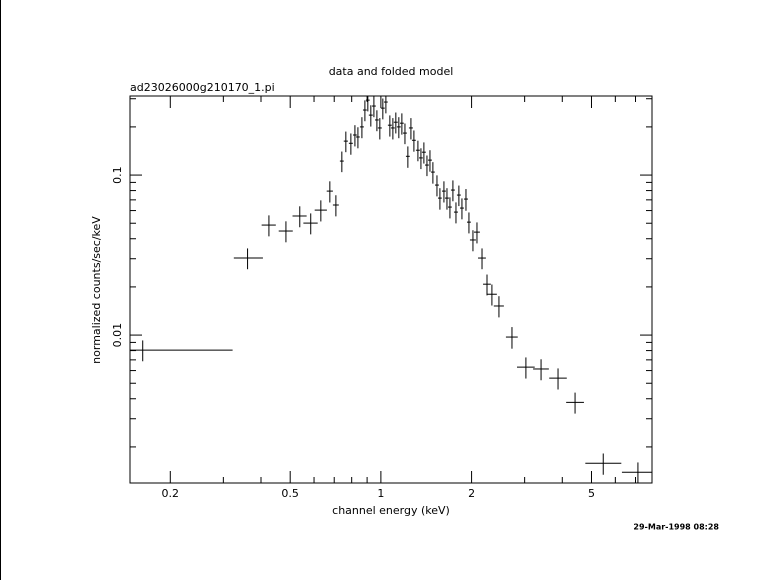  What do you see at coordinates (391, 71) in the screenshot?
I see `chart-title: data and folded model` at bounding box center [391, 71].